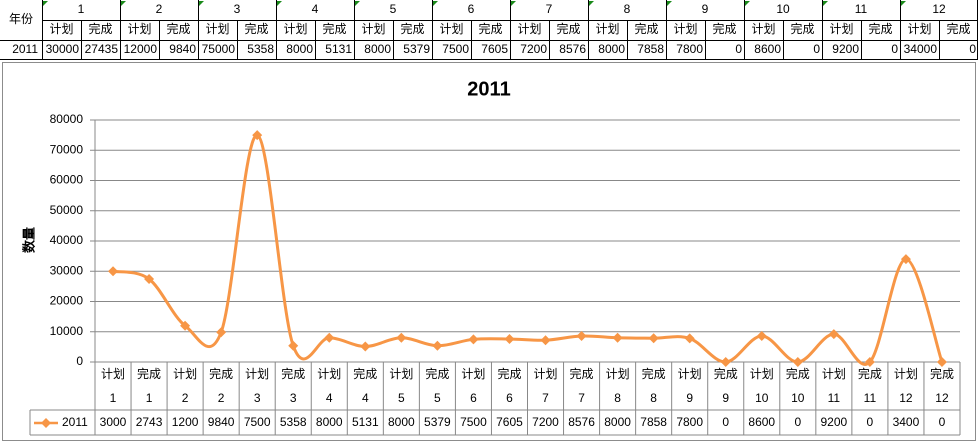  I want to click on data-cell: 8600, so click(767, 49).